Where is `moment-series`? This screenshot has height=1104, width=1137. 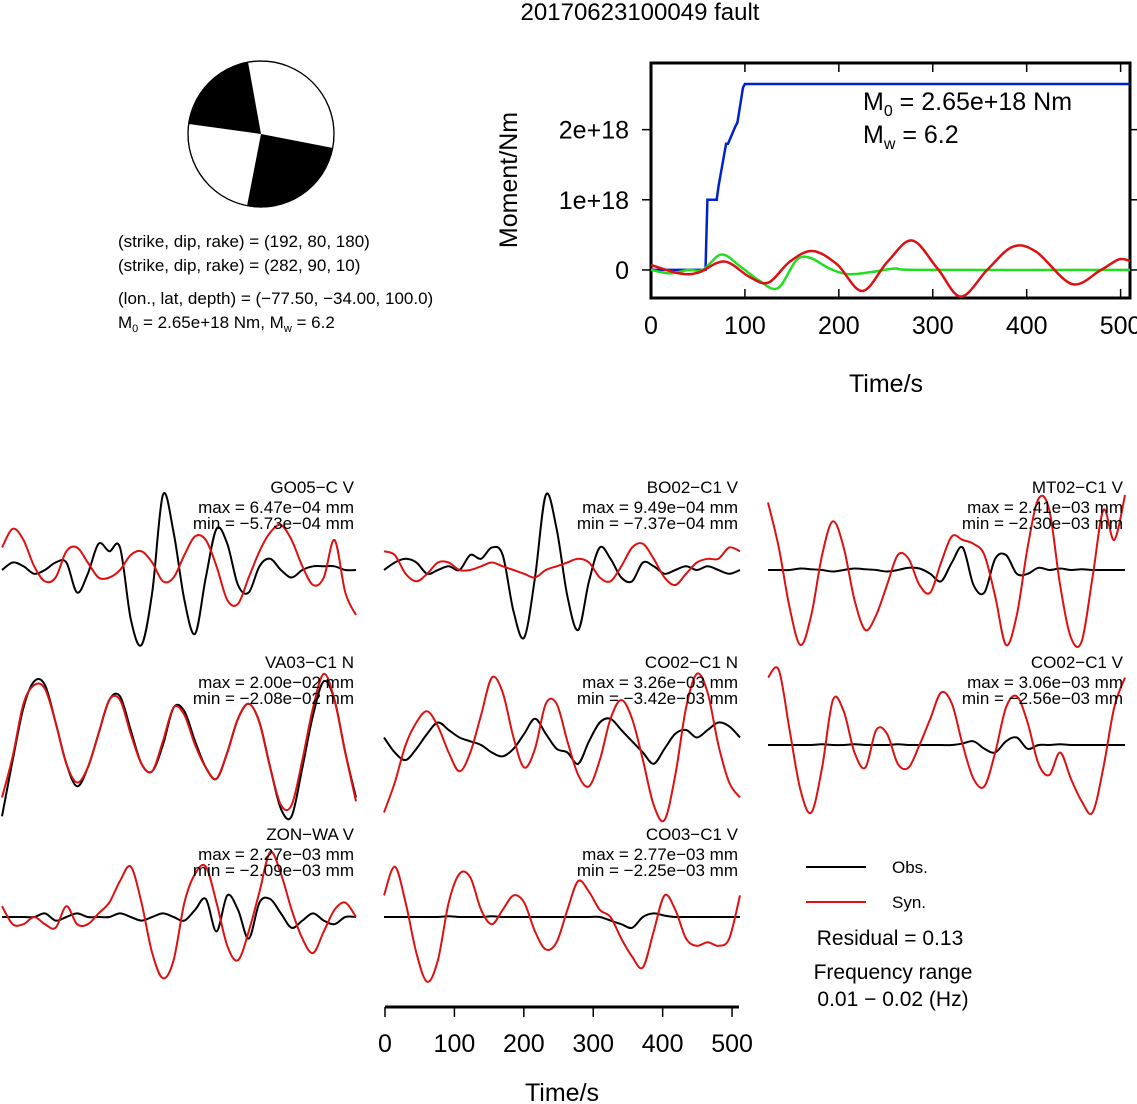
moment-series is located at coordinates (890, 190).